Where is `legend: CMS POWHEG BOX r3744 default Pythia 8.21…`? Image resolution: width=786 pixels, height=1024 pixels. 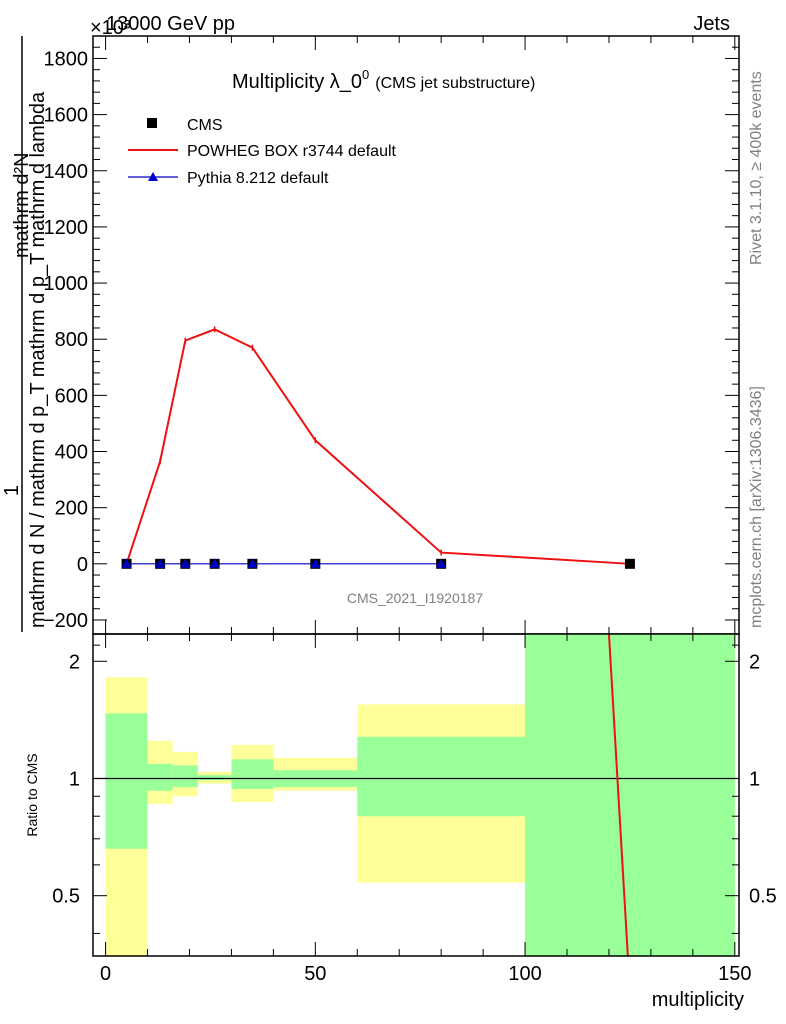
legend: CMS POWHEG BOX r3744 default Pythia 8.21… is located at coordinates (262, 152).